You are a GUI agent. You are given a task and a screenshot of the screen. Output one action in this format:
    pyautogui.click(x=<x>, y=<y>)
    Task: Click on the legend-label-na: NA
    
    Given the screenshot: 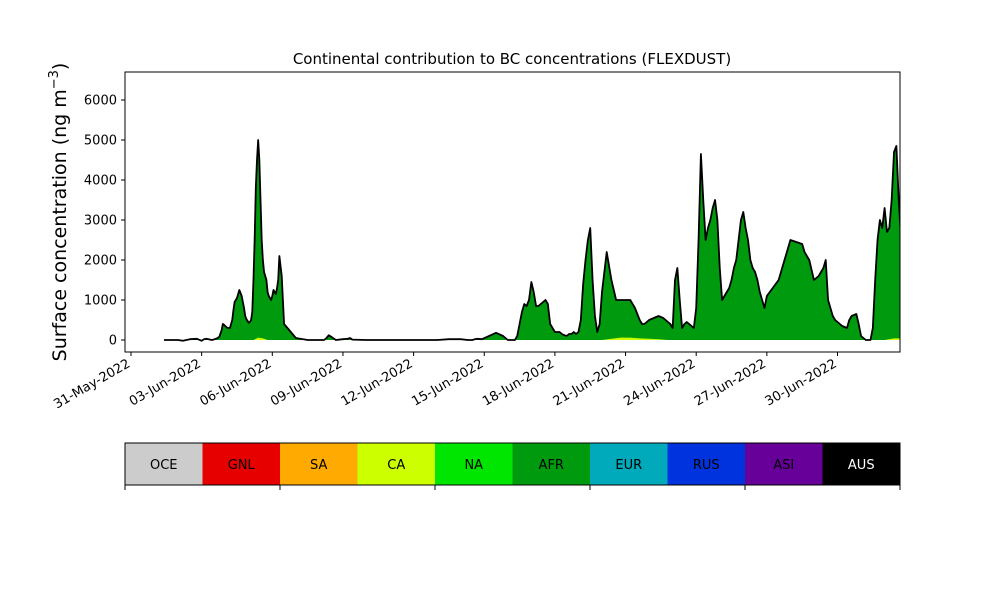 What is the action you would take?
    pyautogui.click(x=473, y=465)
    